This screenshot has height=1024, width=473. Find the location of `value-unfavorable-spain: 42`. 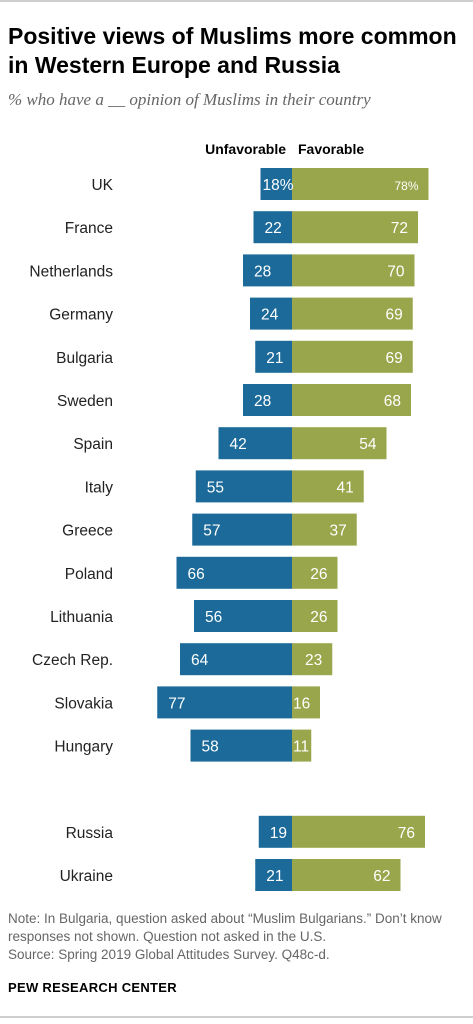

value-unfavorable-spain: 42 is located at coordinates (238, 444).